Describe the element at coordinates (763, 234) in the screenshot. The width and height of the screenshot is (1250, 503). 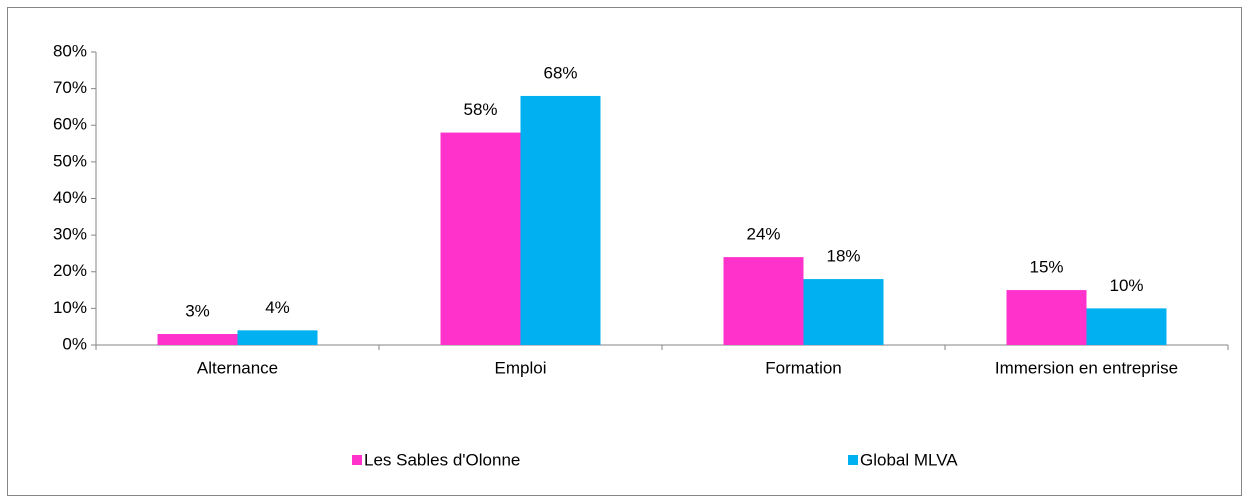
I see `value-label: 24%` at that location.